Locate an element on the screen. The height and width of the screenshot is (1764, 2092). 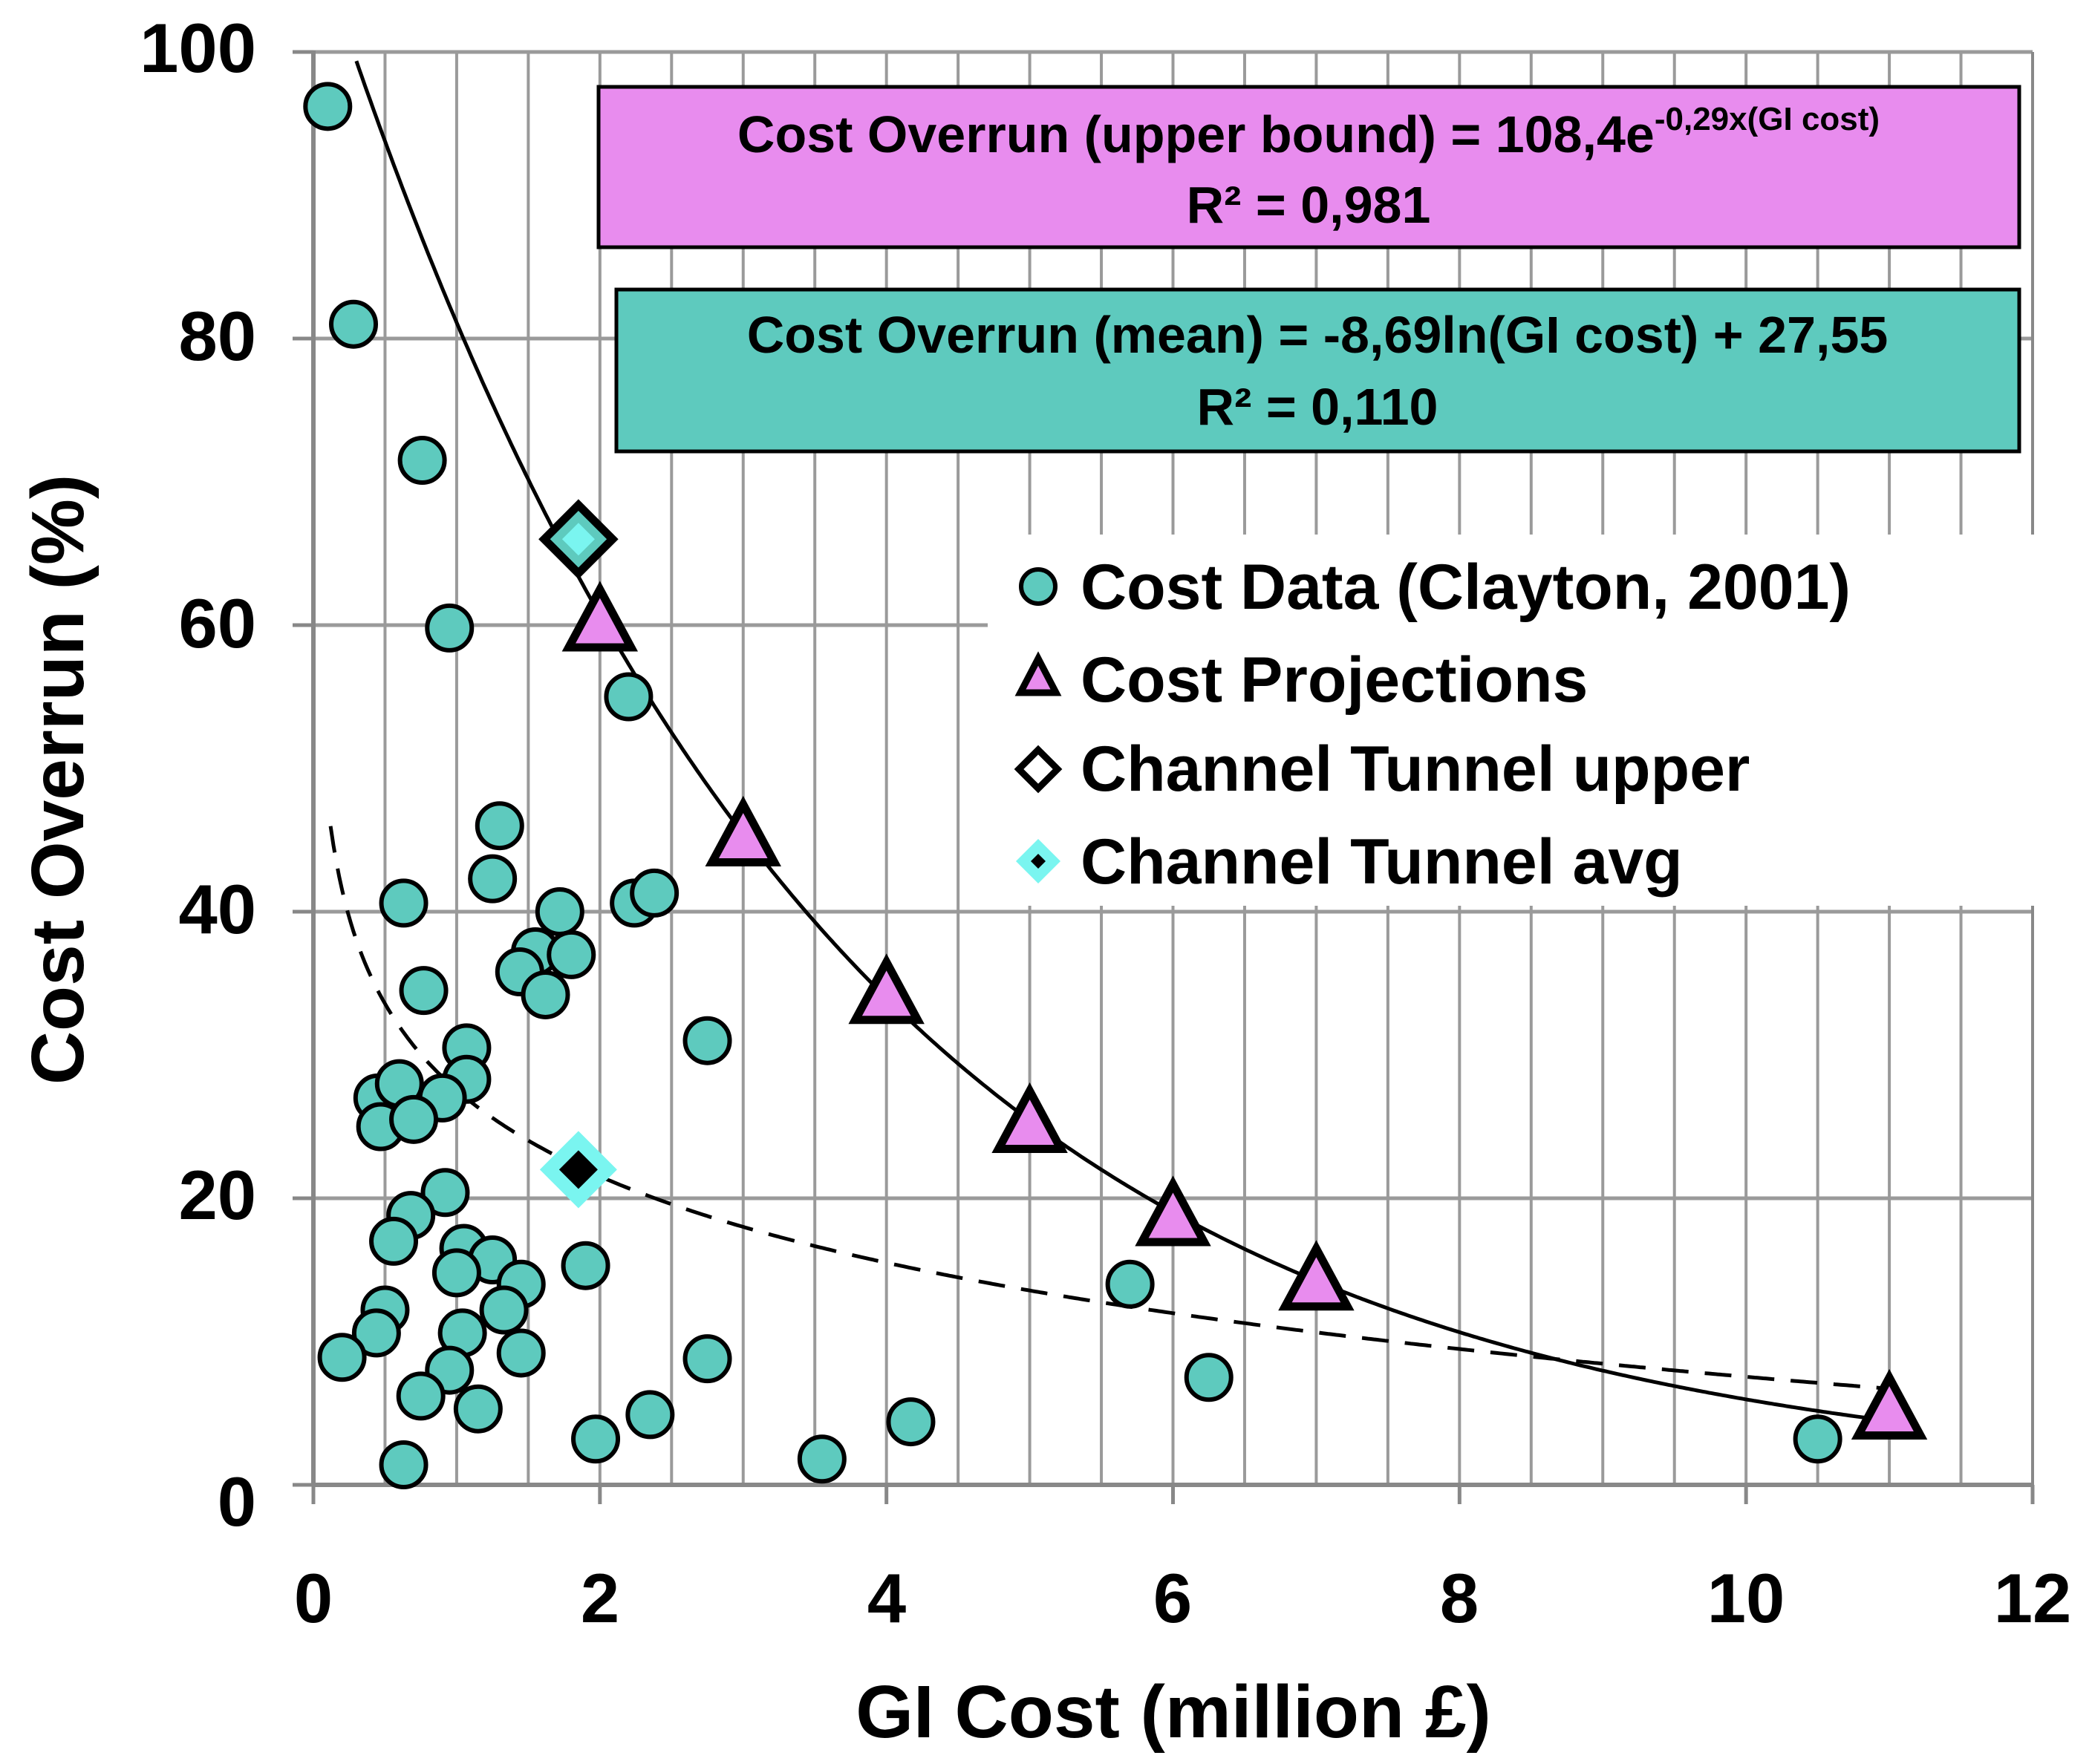
upper-bound-r2: R² = 0,981 is located at coordinates (1309, 205).